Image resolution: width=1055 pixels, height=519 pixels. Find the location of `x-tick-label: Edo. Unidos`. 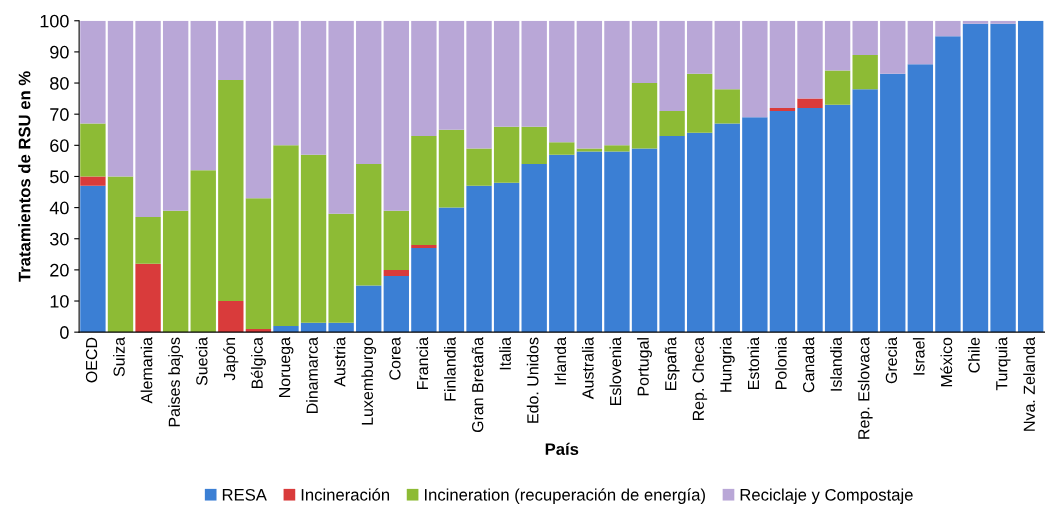

x-tick-label: Edo. Unidos is located at coordinates (532, 380).